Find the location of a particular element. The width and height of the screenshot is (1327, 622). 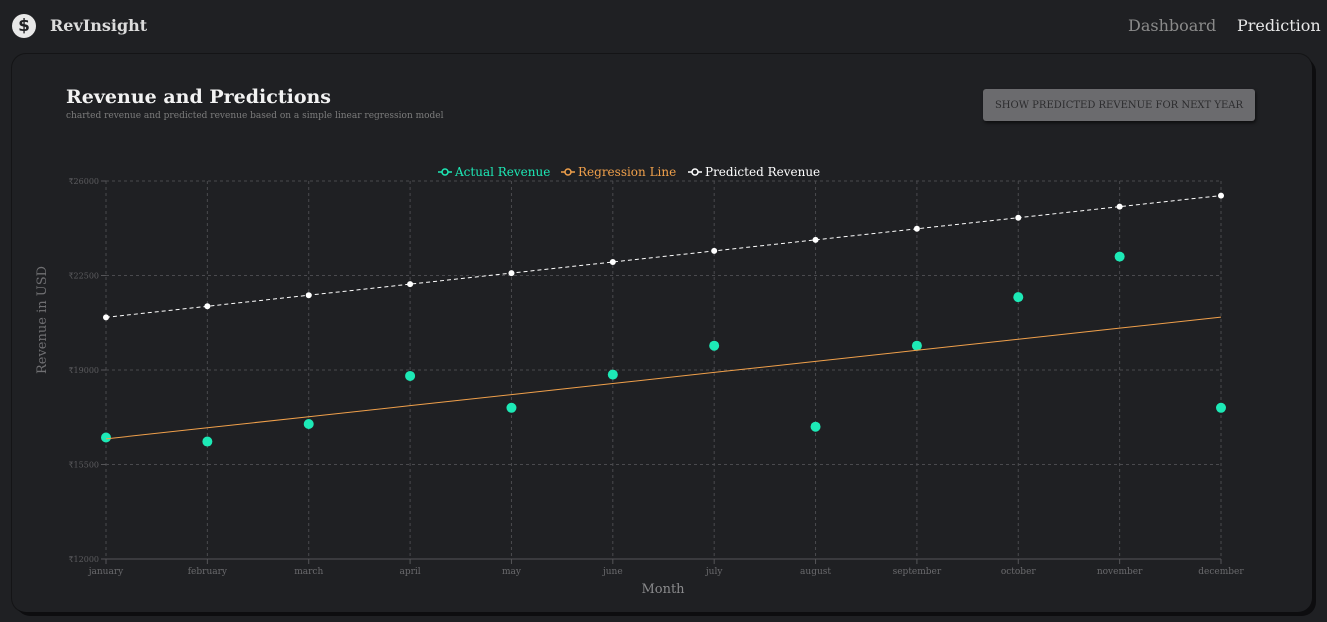

page-title: Revenue and Predictions is located at coordinates (198, 97).